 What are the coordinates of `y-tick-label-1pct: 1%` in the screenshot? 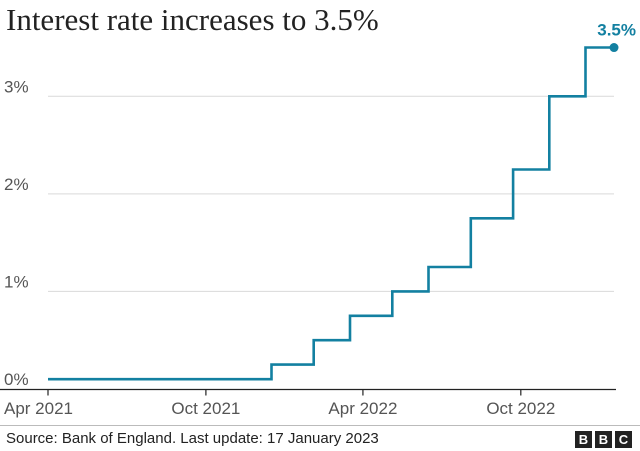 It's located at (16, 281).